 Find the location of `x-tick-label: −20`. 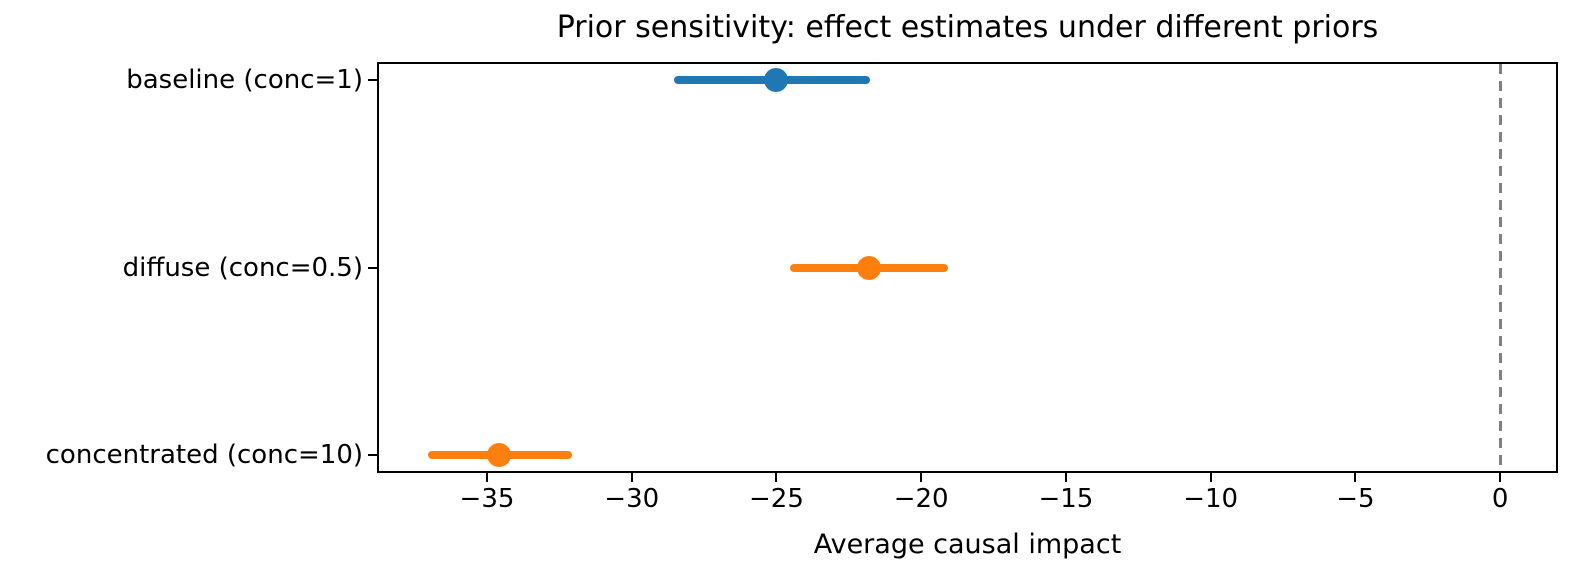

x-tick-label: −20 is located at coordinates (921, 499).